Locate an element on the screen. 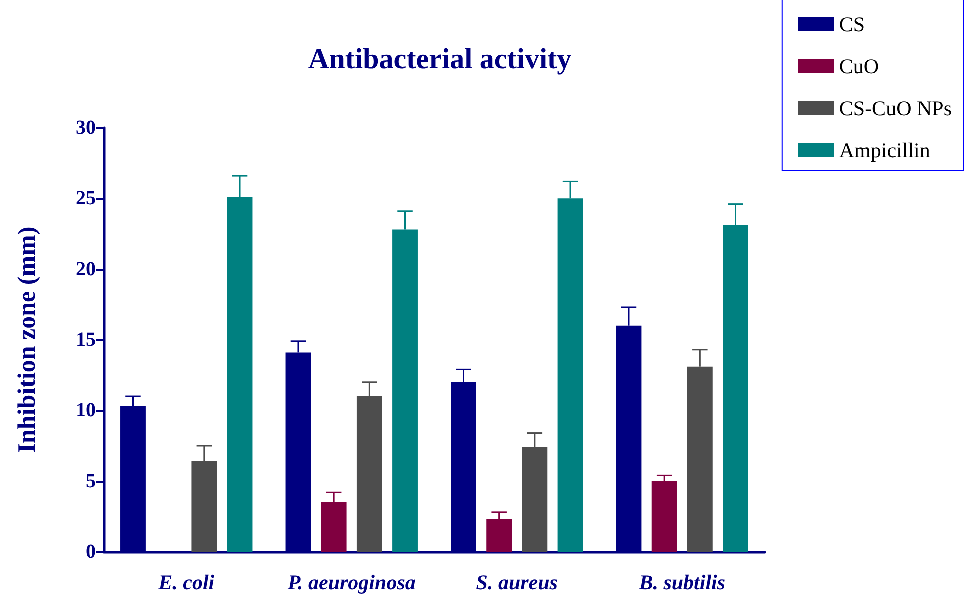  y-tick-label: 5 is located at coordinates (91, 481).